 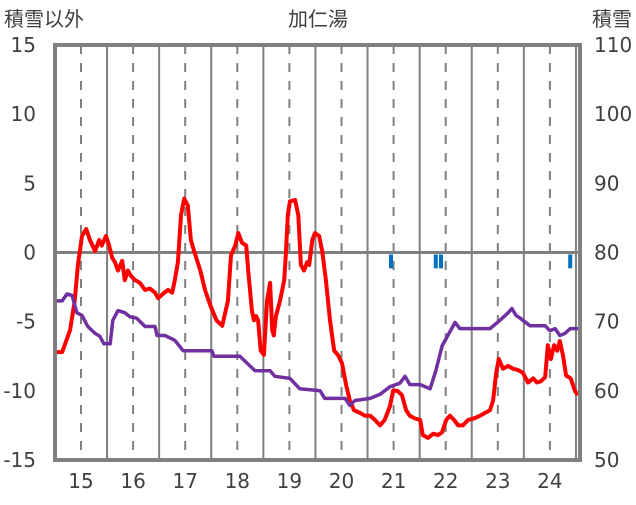 I want to click on x-tick-label: 22, so click(x=445, y=481).